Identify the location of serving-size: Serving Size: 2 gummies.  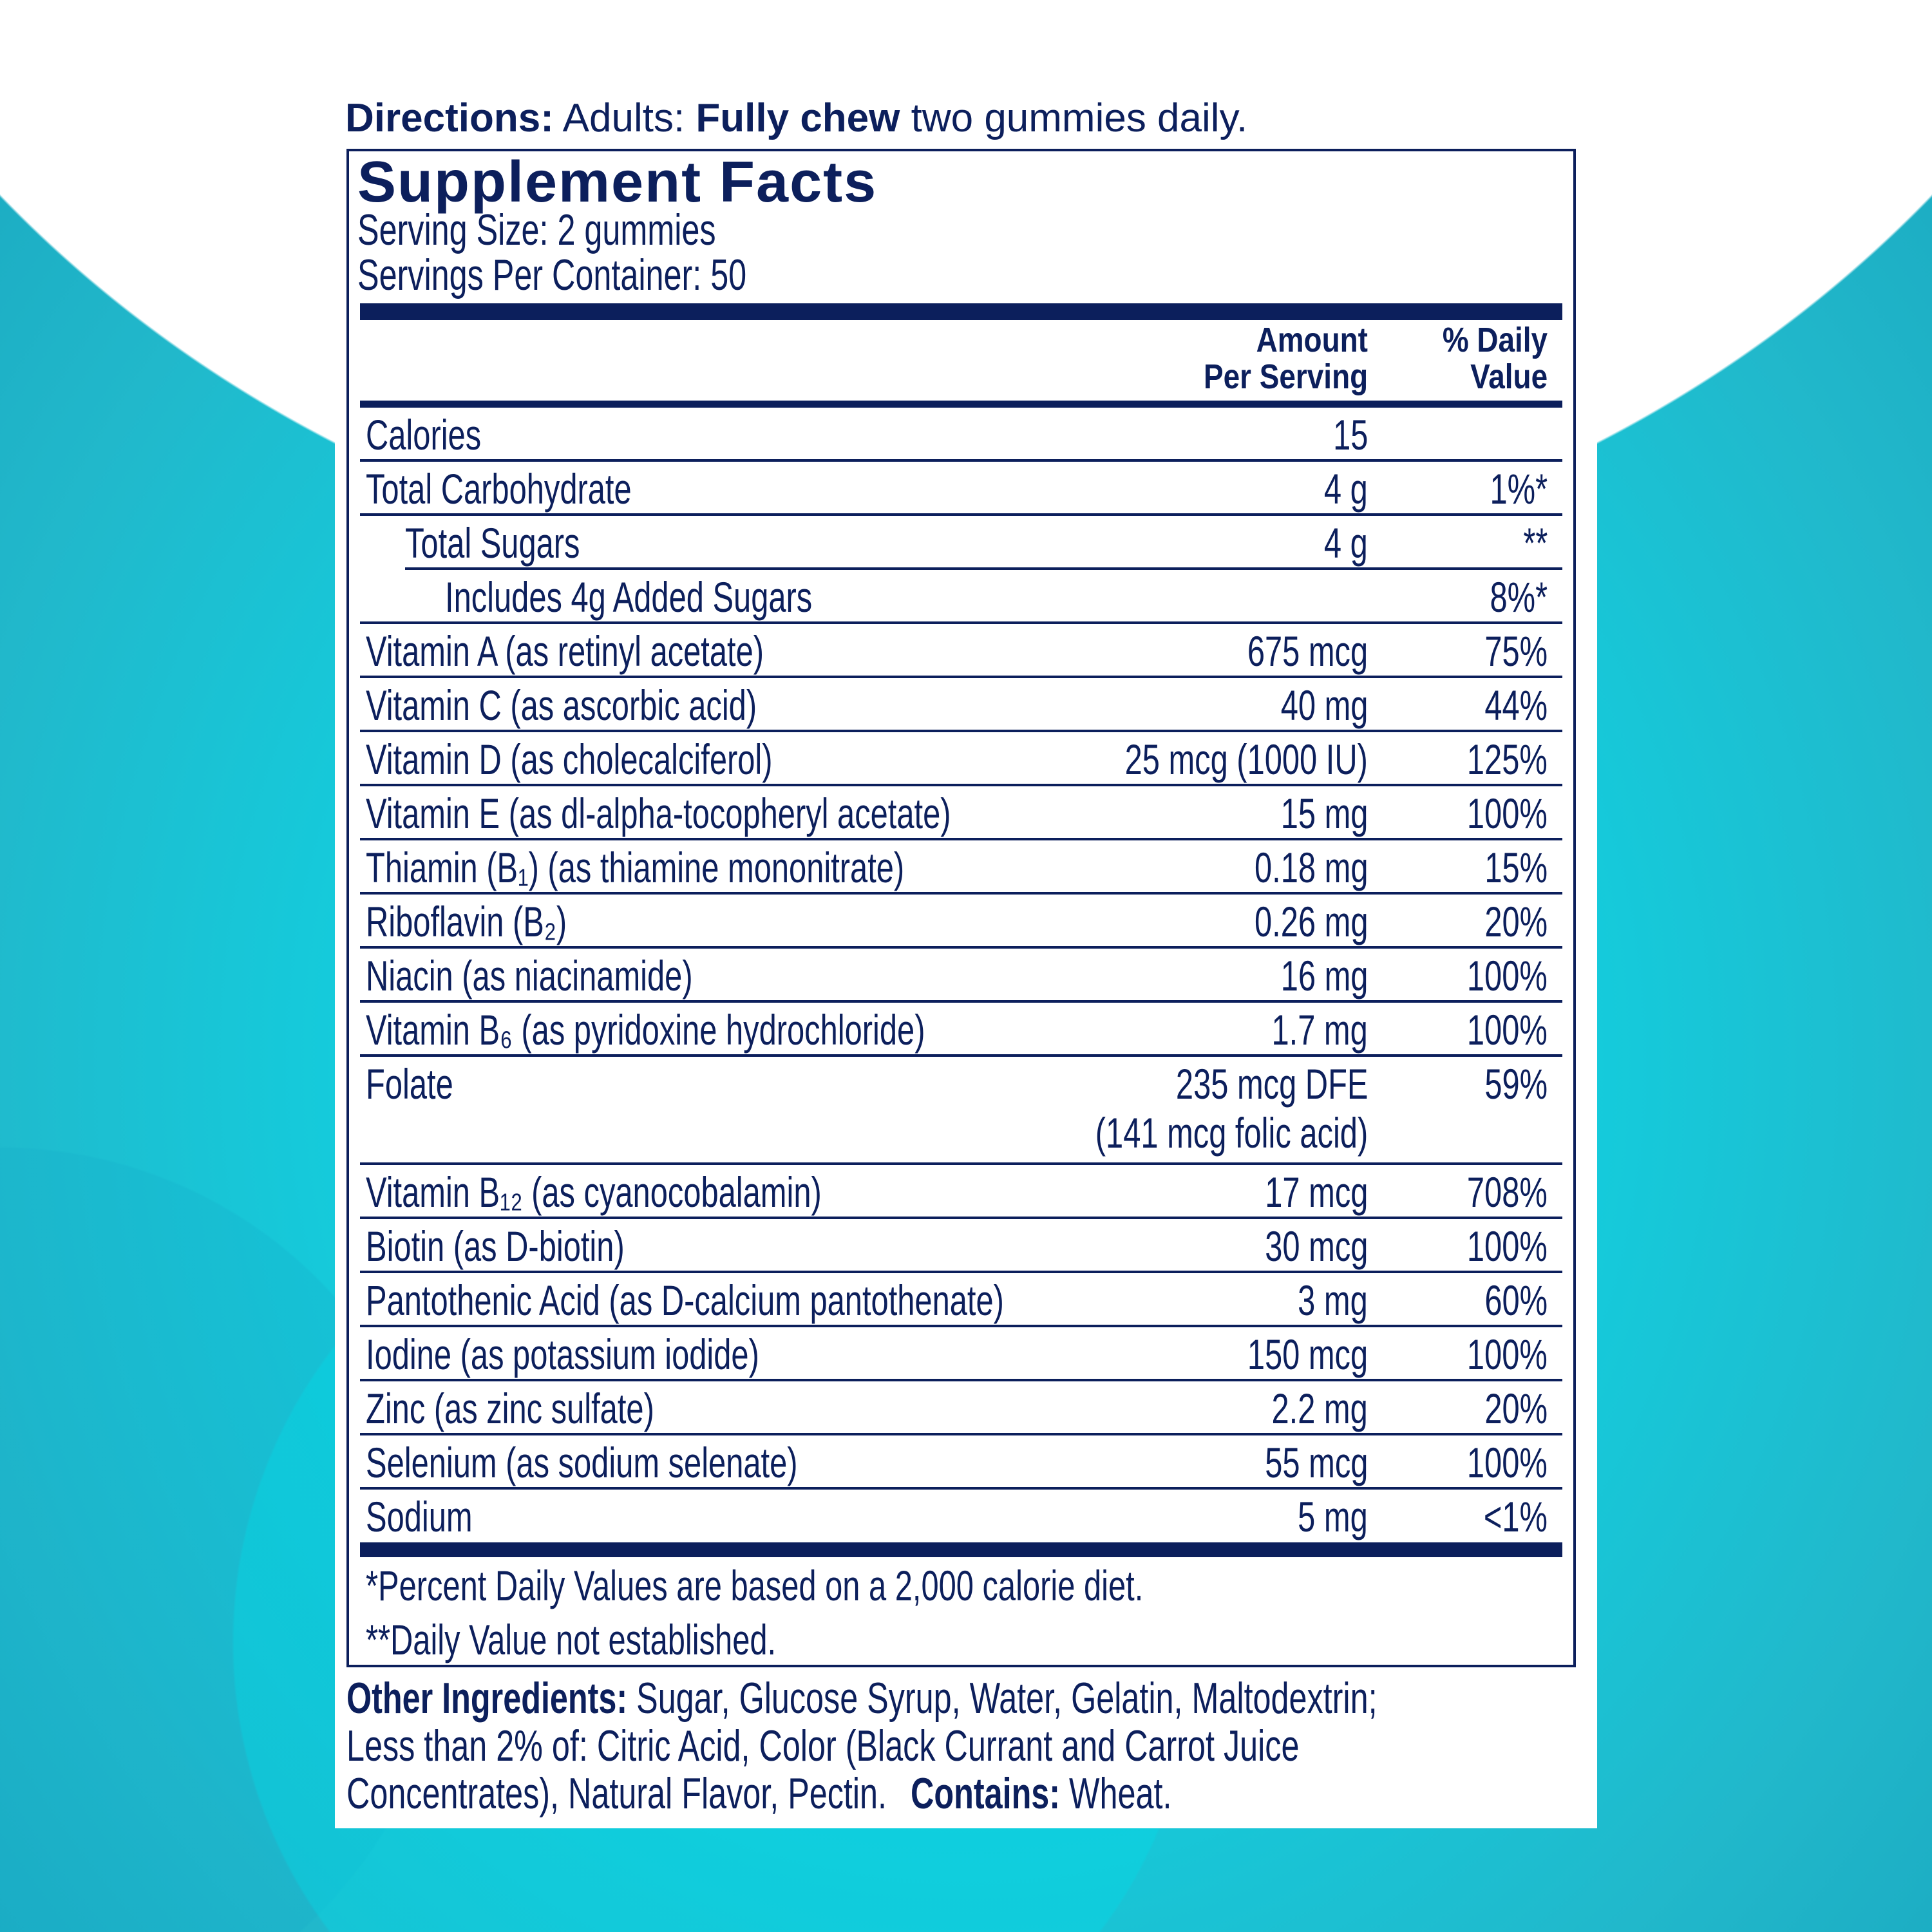
(599, 230).